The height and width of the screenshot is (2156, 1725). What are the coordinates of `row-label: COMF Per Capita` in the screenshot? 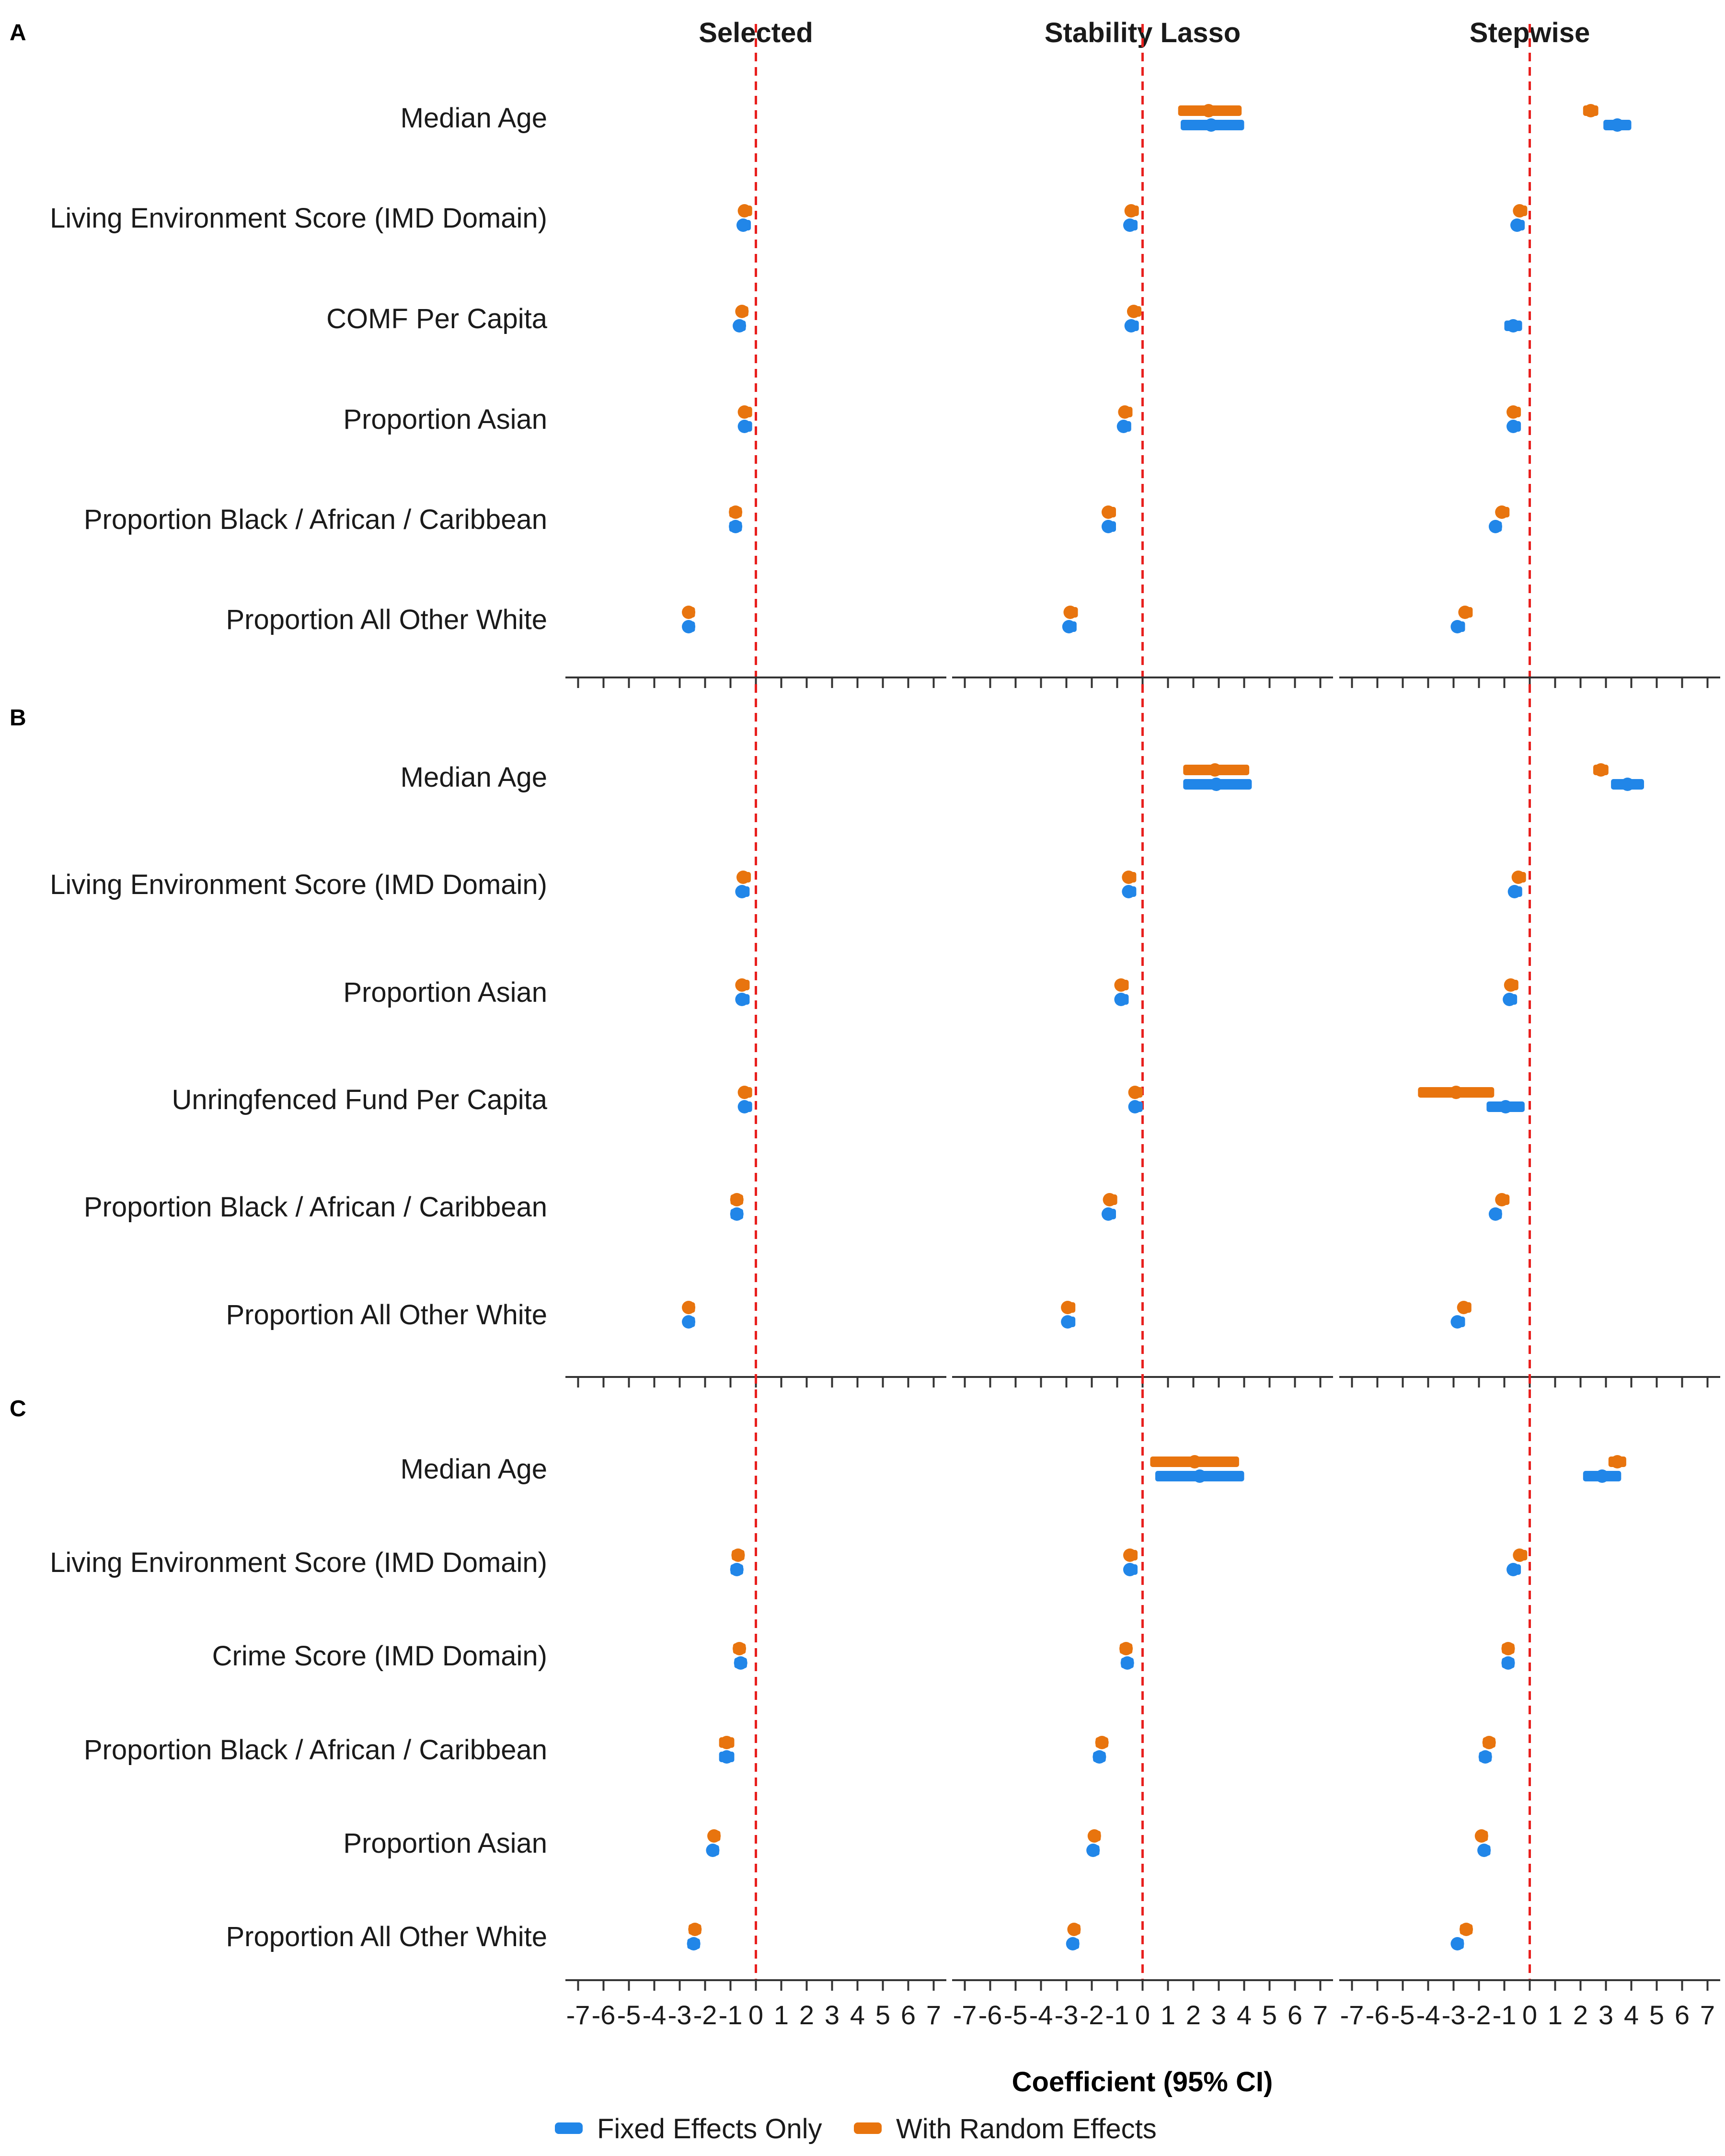 It's located at (437, 318).